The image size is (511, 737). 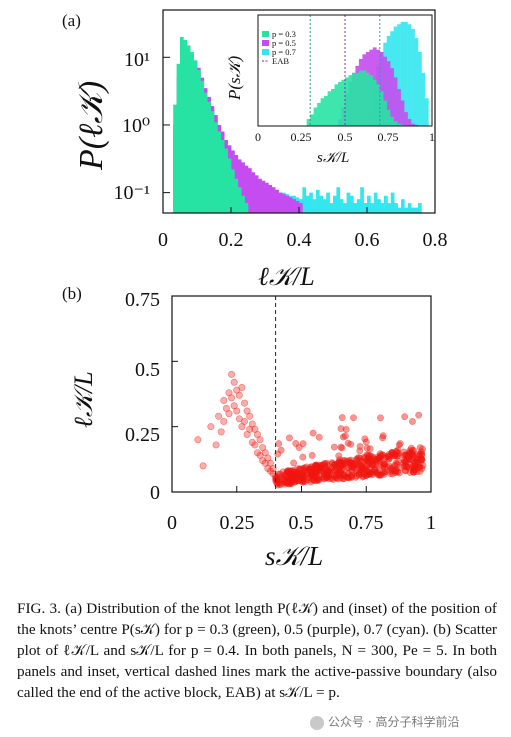 What do you see at coordinates (345, 137) in the screenshot?
I see `inset-xtick-2: 0.5` at bounding box center [345, 137].